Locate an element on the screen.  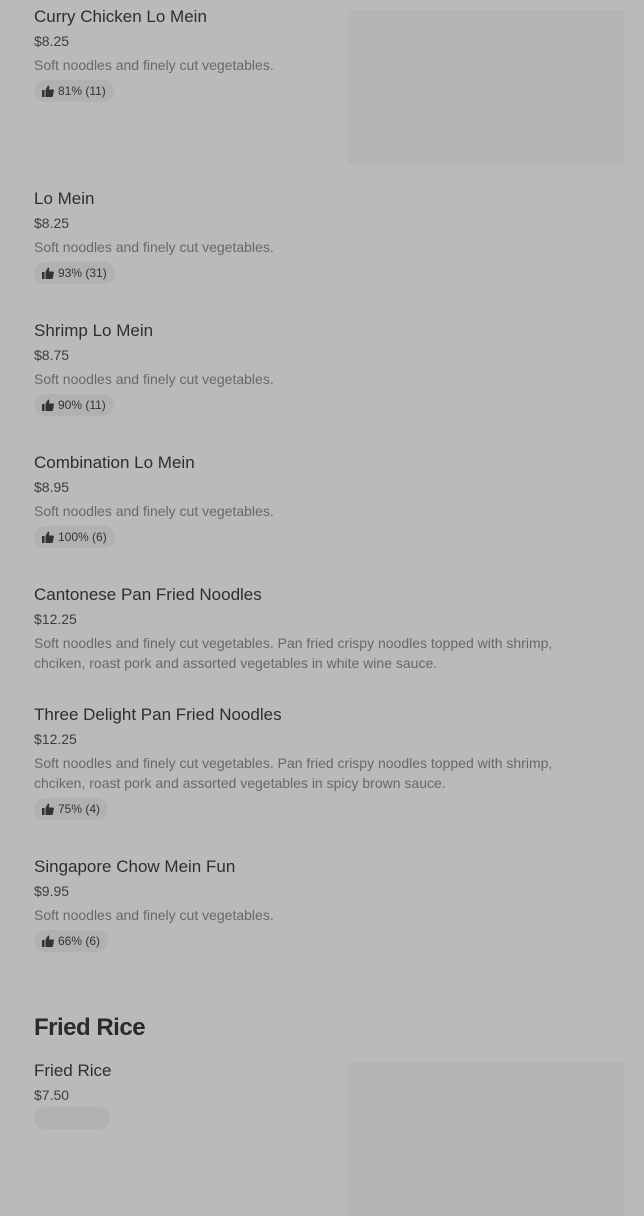
rating-badge: 100% (6) is located at coordinates (74, 537).